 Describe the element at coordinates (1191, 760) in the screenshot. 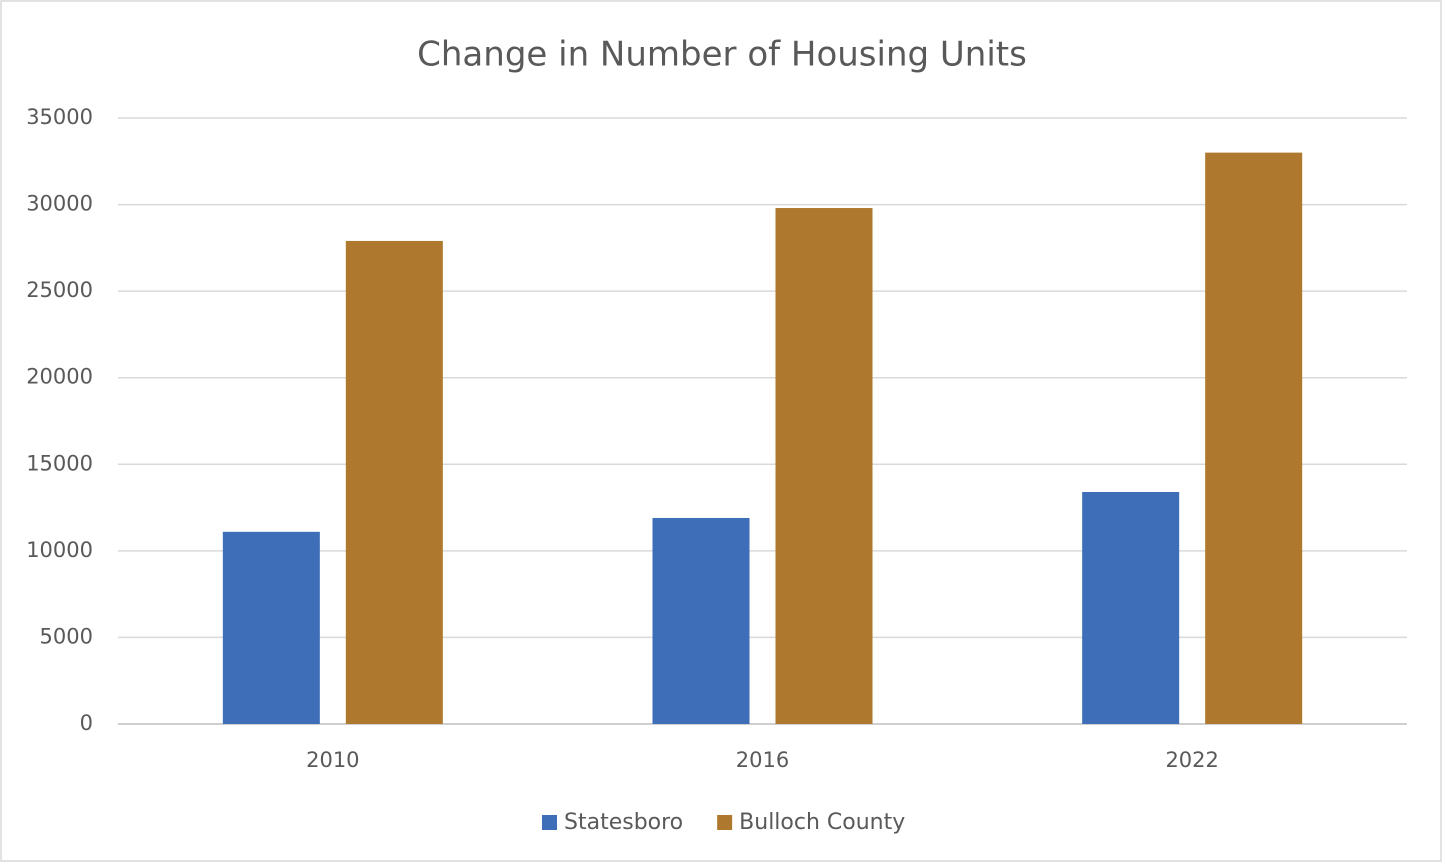

I see `x-tick-label: 2022` at that location.